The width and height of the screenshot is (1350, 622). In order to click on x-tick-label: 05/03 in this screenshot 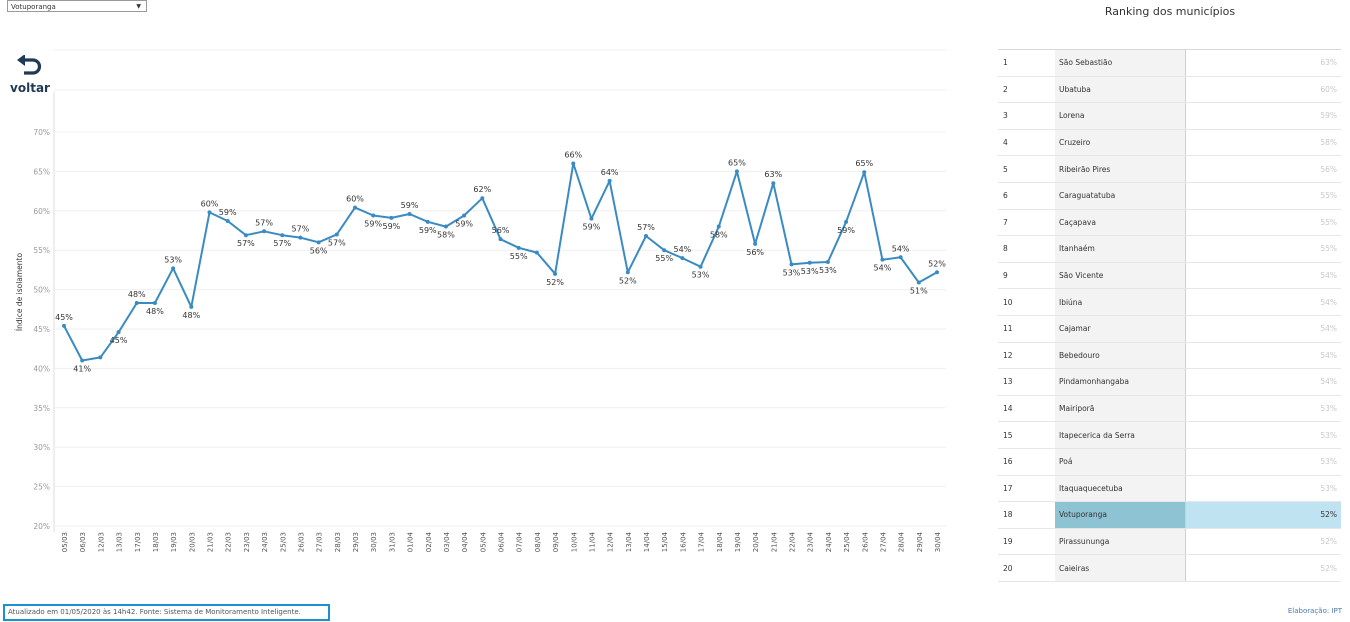, I will do `click(65, 542)`.